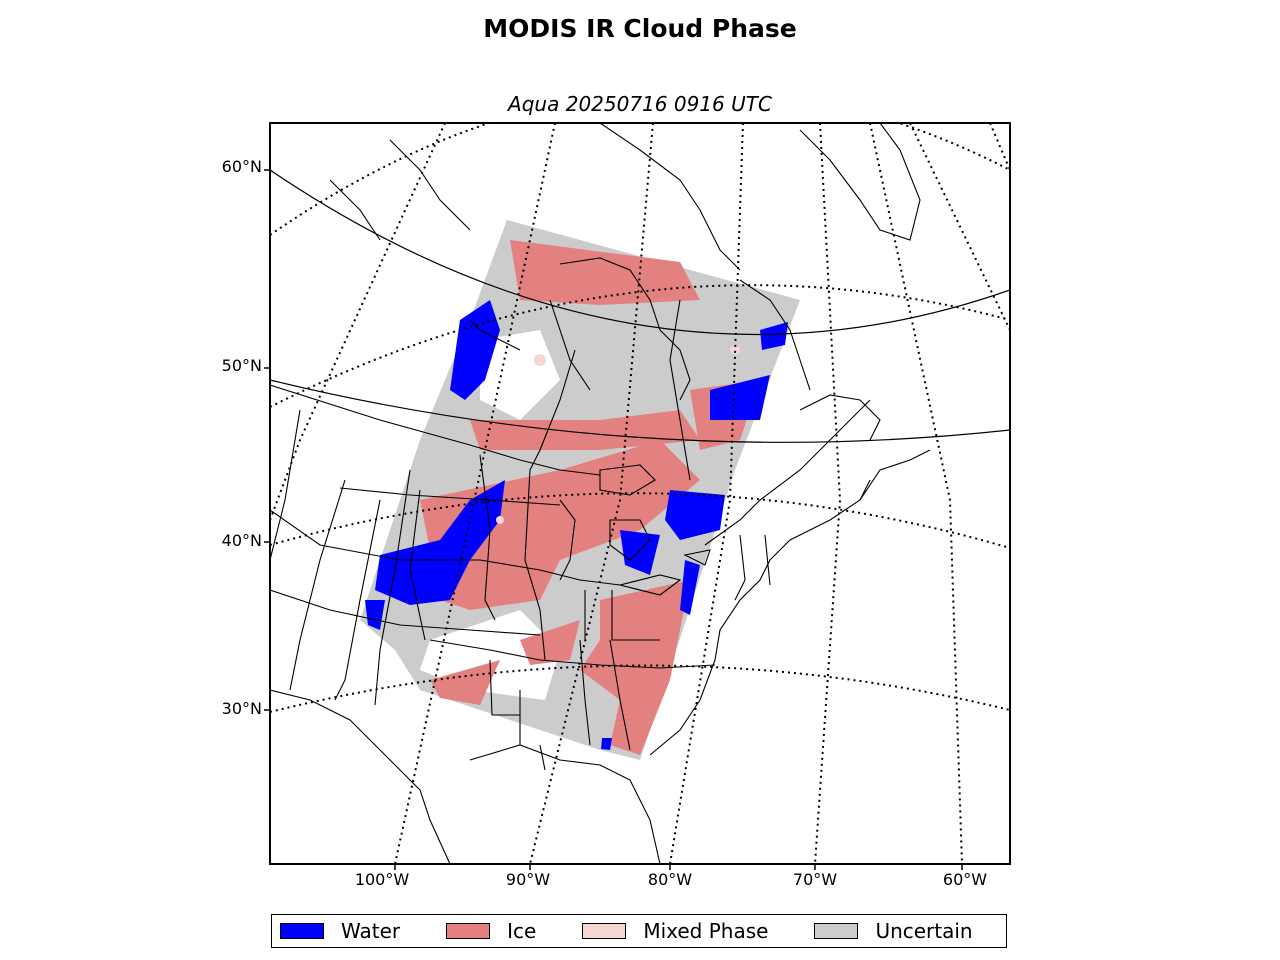 Image resolution: width=1280 pixels, height=960 pixels. What do you see at coordinates (836, 931) in the screenshot?
I see `legend-swatch-uncertain` at bounding box center [836, 931].